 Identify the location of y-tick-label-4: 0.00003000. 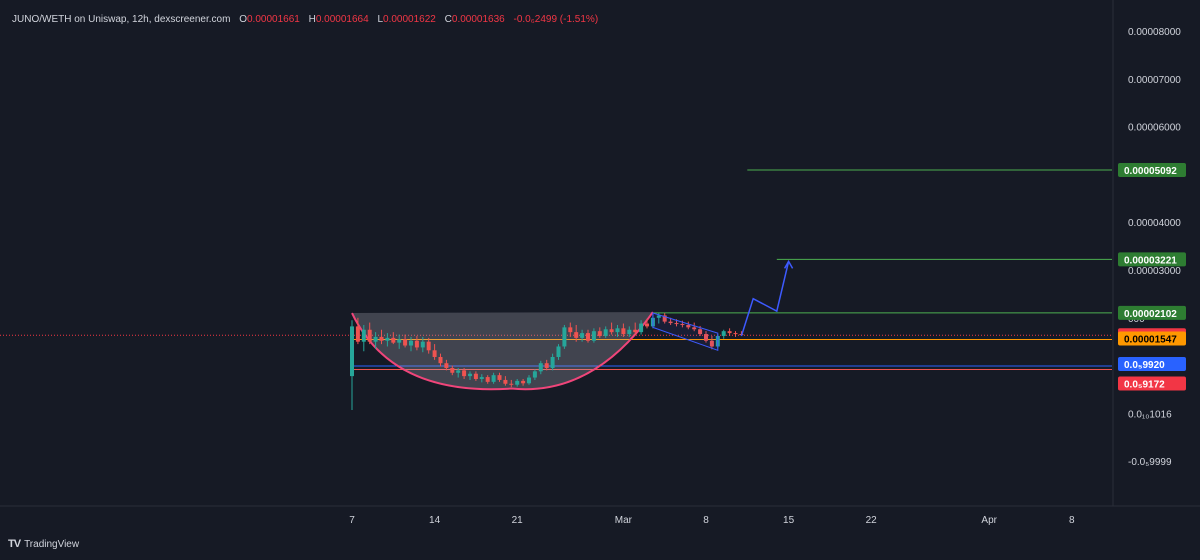
(1154, 271).